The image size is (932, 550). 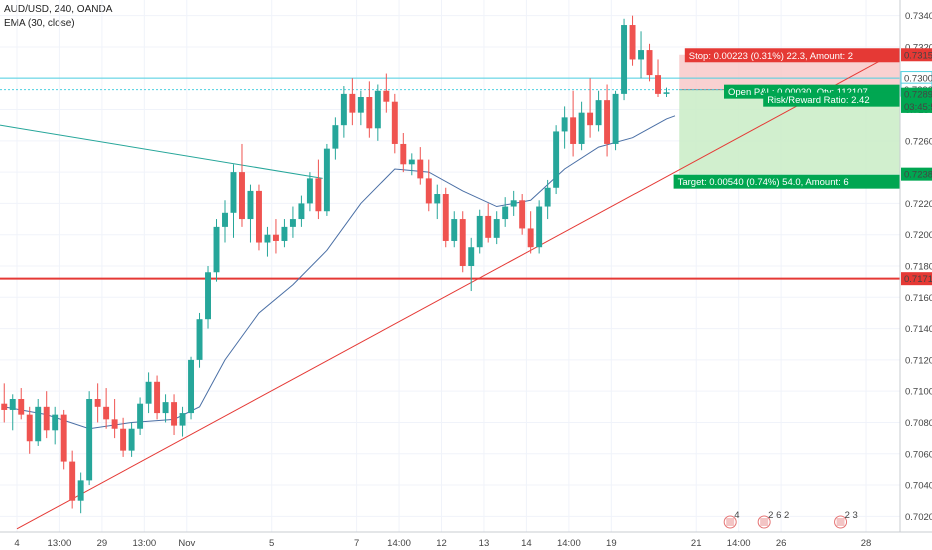 I want to click on symbol-title: AUD/USD, 240, OANDA, so click(x=58, y=9).